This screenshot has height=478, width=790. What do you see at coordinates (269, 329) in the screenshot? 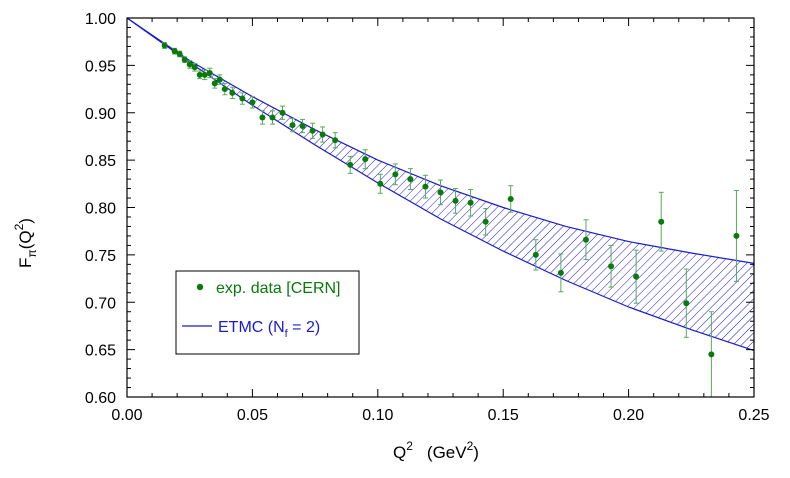
I see `legend-label-etmc: ETMC (Nf = 2)` at bounding box center [269, 329].